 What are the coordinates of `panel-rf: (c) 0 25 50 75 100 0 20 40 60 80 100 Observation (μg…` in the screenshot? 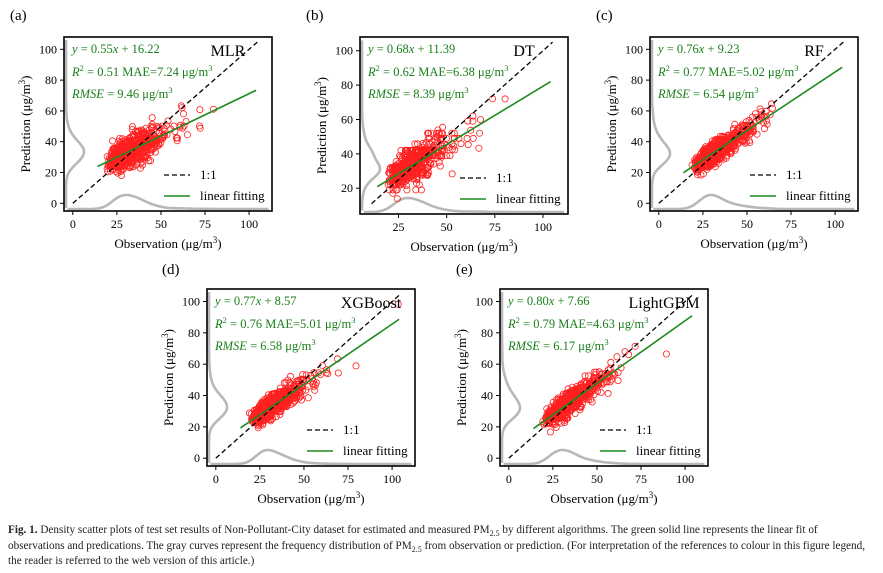 It's located at (727, 129).